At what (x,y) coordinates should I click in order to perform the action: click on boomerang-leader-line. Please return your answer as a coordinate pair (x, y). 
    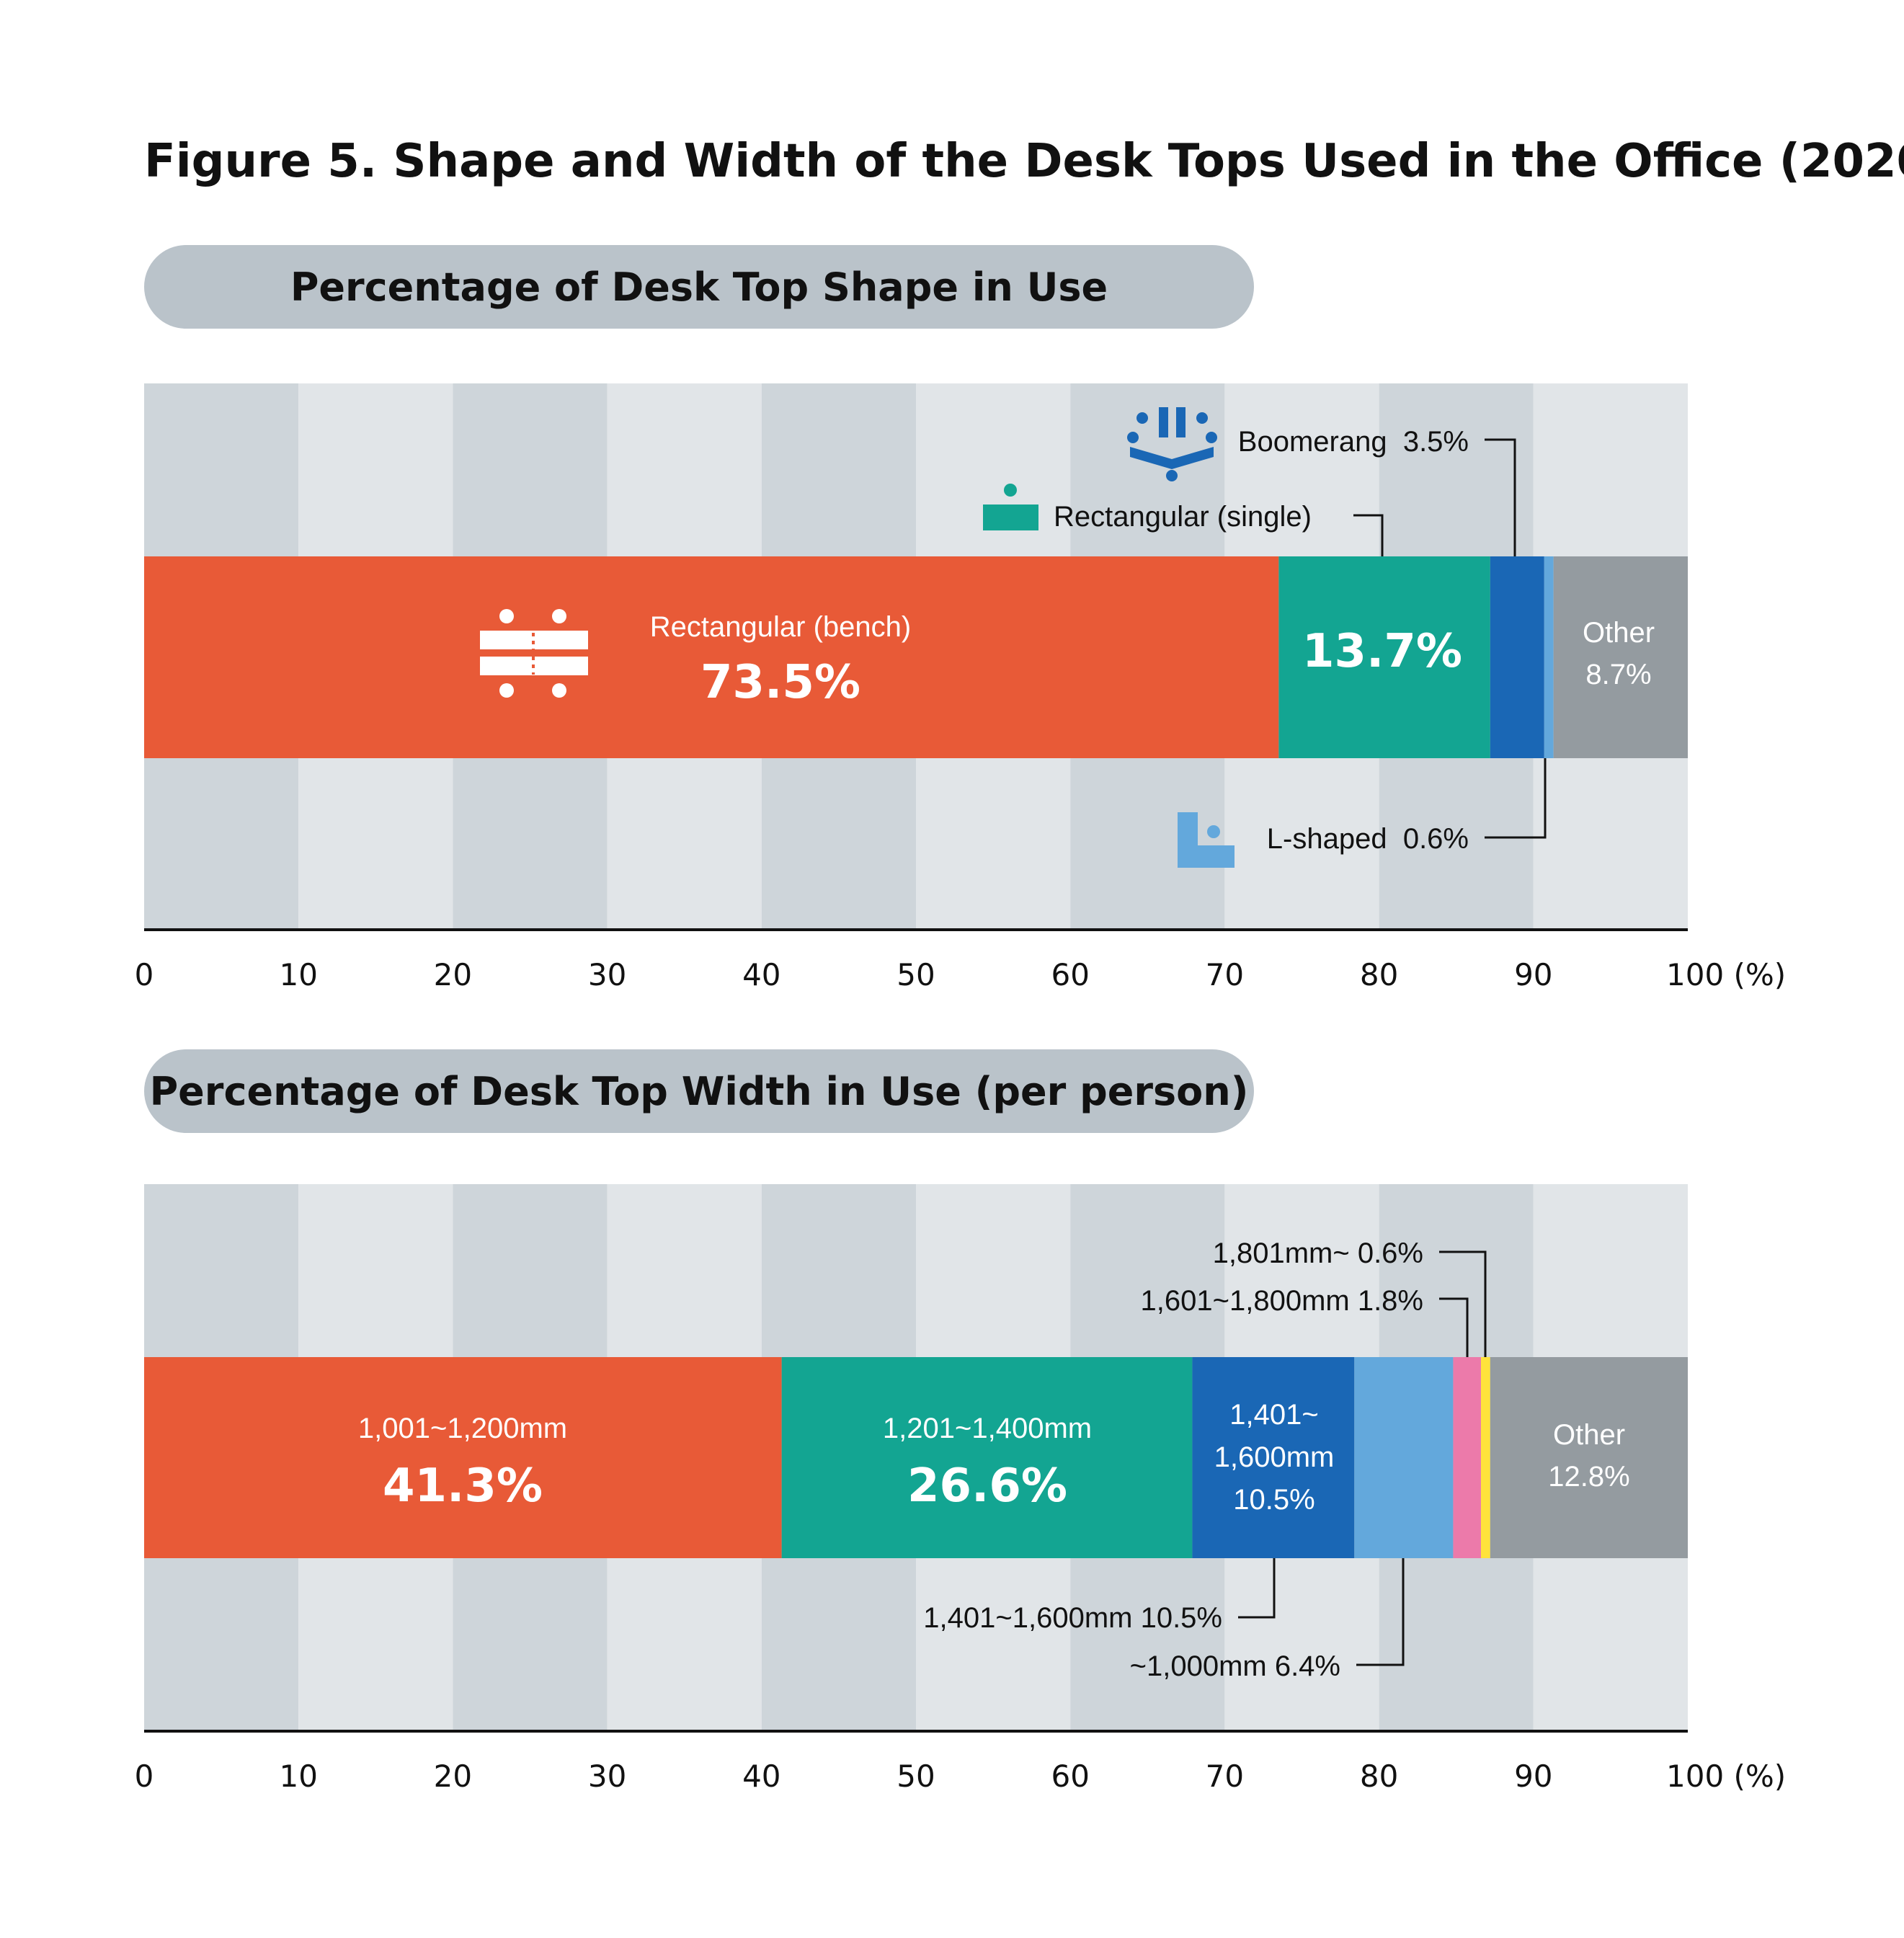
    Looking at the image, I should click on (1500, 497).